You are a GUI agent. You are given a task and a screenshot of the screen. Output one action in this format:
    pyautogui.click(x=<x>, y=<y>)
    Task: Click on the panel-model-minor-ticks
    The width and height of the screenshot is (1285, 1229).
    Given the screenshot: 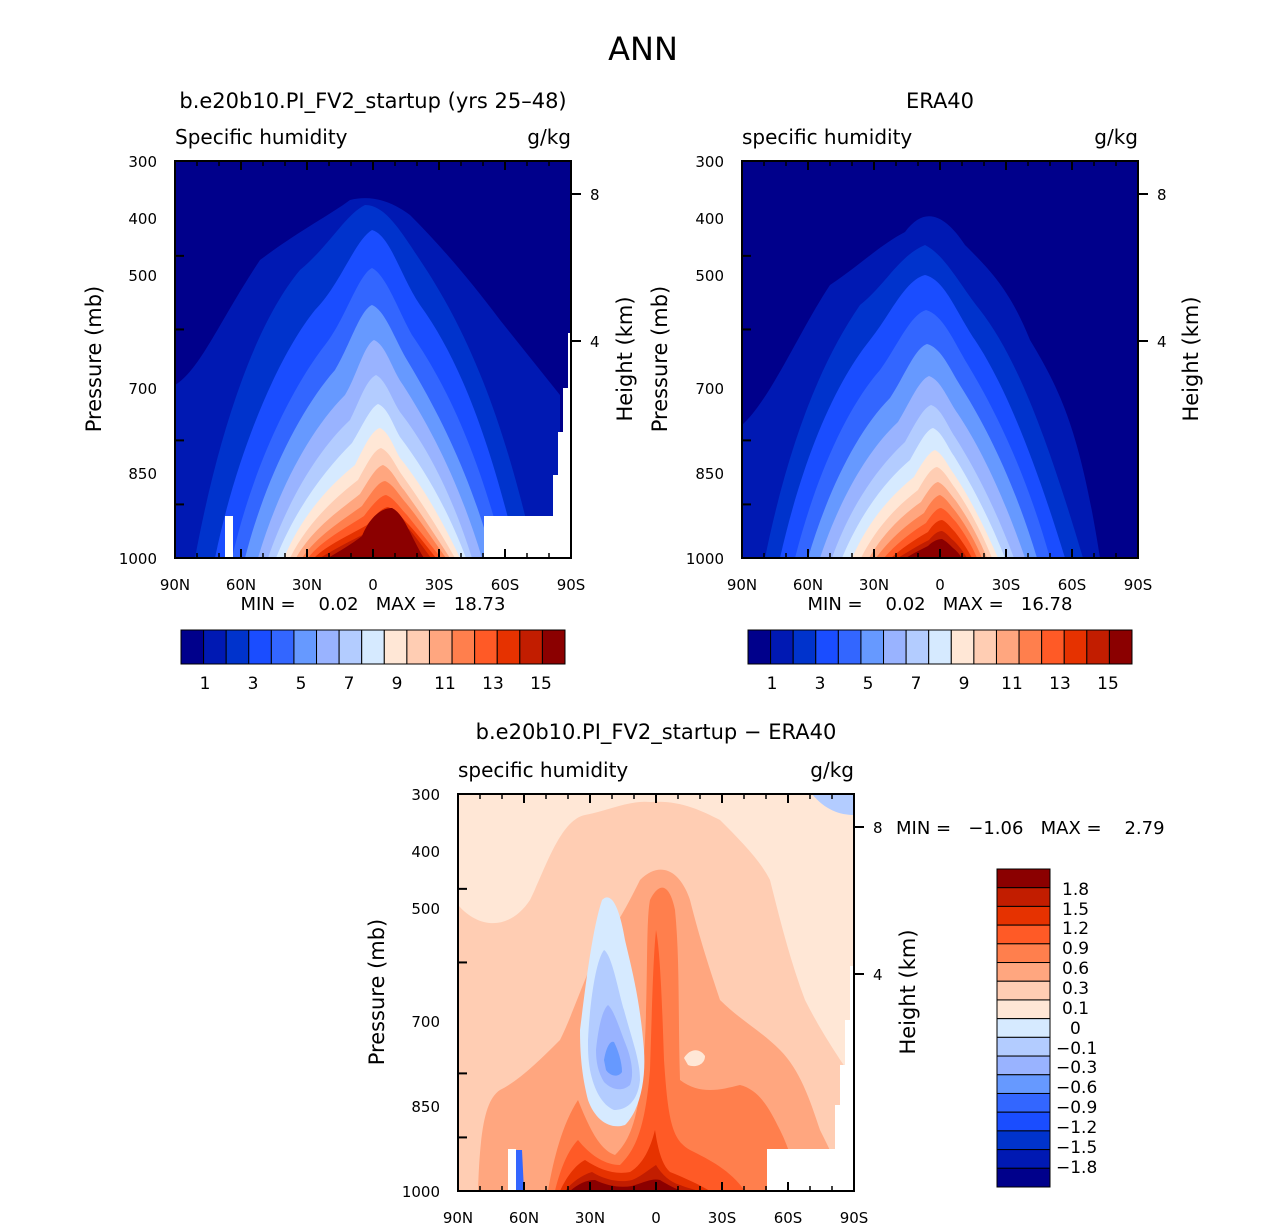 What is the action you would take?
    pyautogui.click(x=373, y=359)
    